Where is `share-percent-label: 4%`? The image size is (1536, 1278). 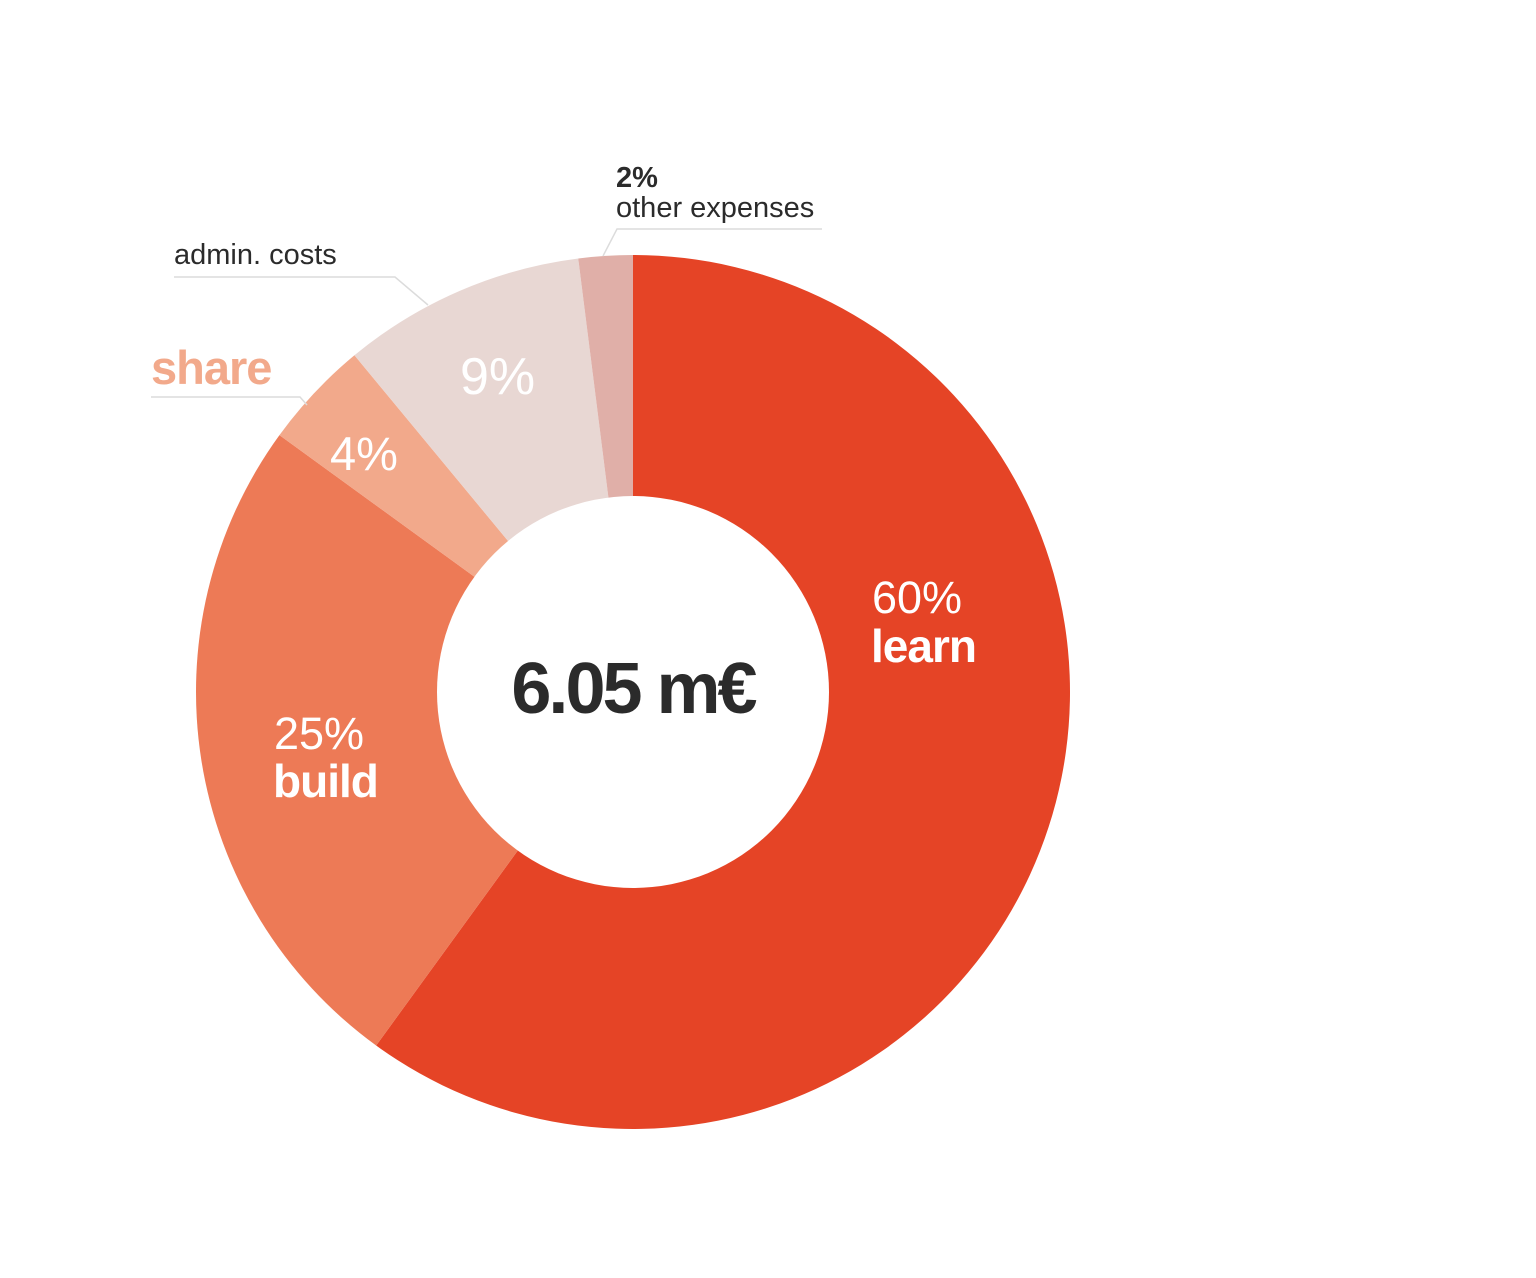 share-percent-label: 4% is located at coordinates (364, 453).